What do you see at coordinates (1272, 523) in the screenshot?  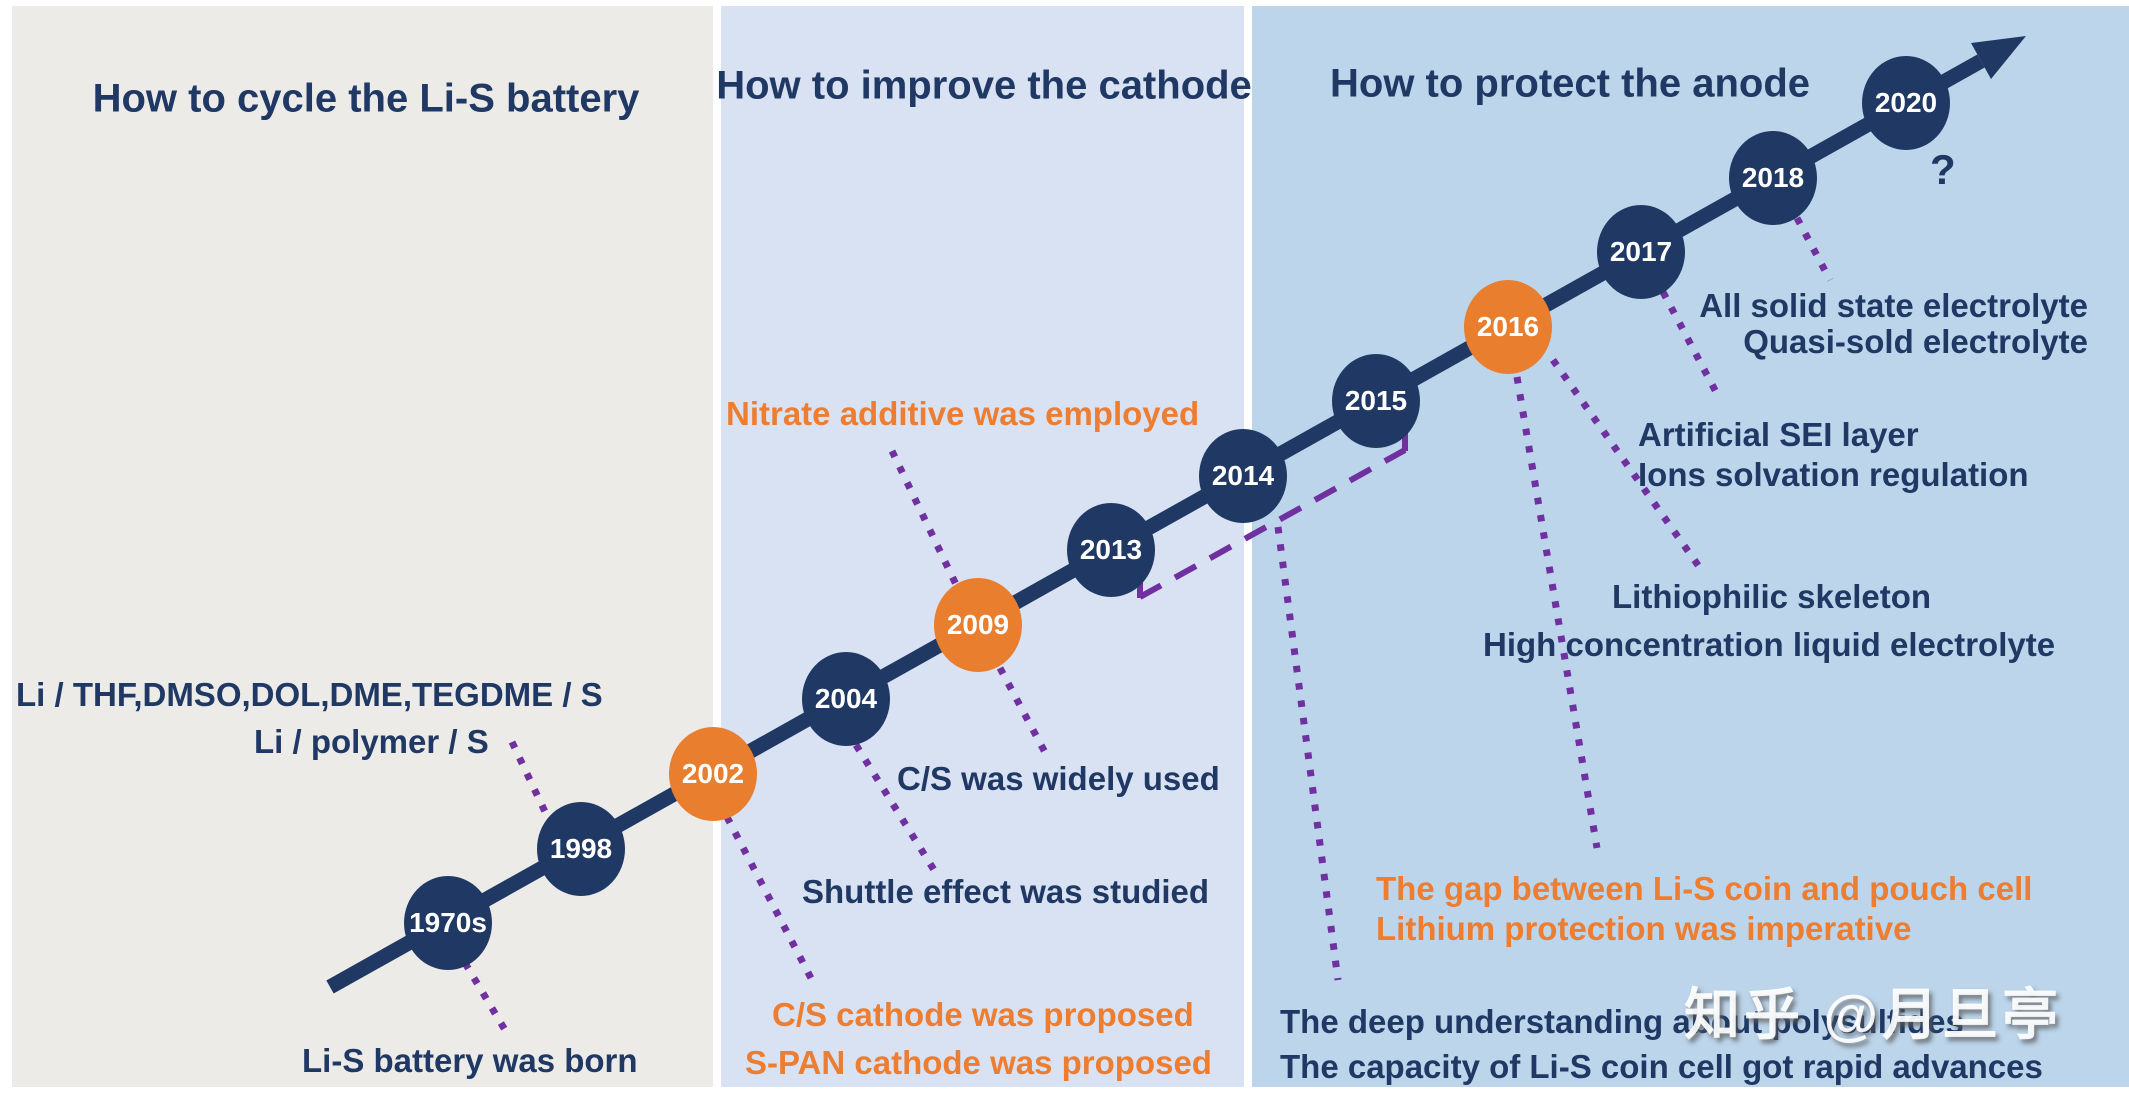 I see `range-bracket-2013-2015` at bounding box center [1272, 523].